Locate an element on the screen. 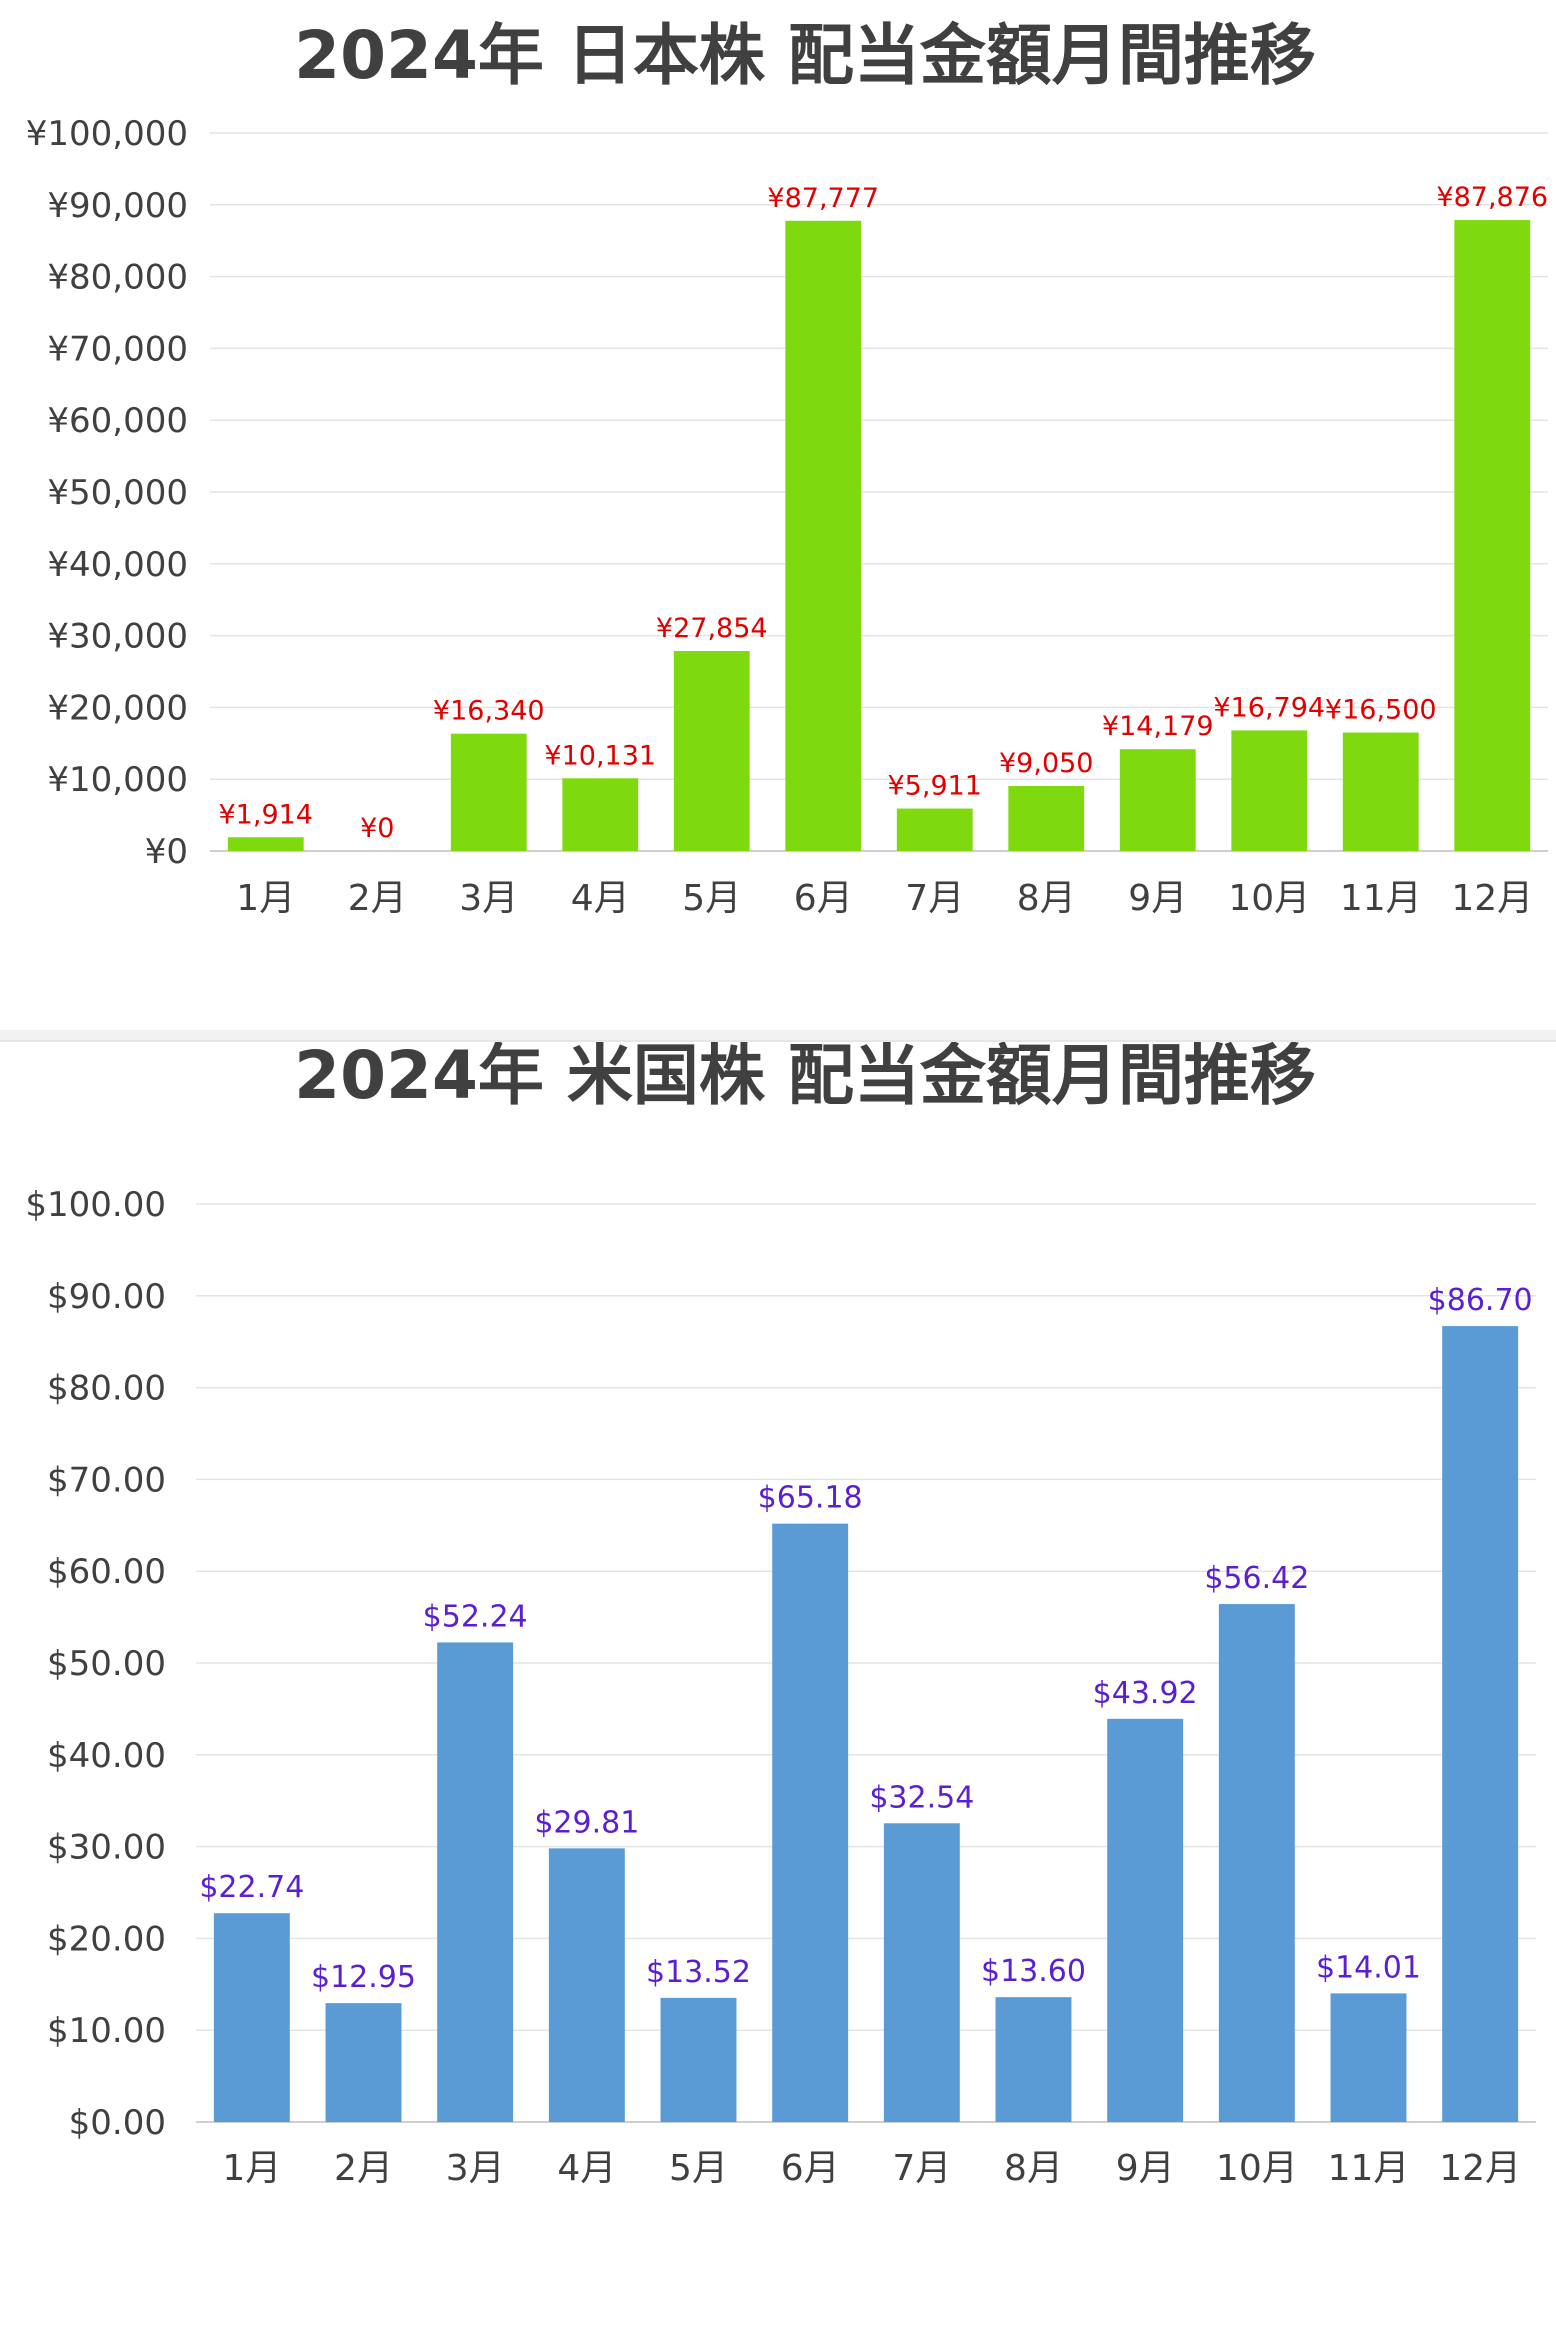 This screenshot has height=2338, width=1556. us-data-label-7: $32.54 is located at coordinates (921, 1797).